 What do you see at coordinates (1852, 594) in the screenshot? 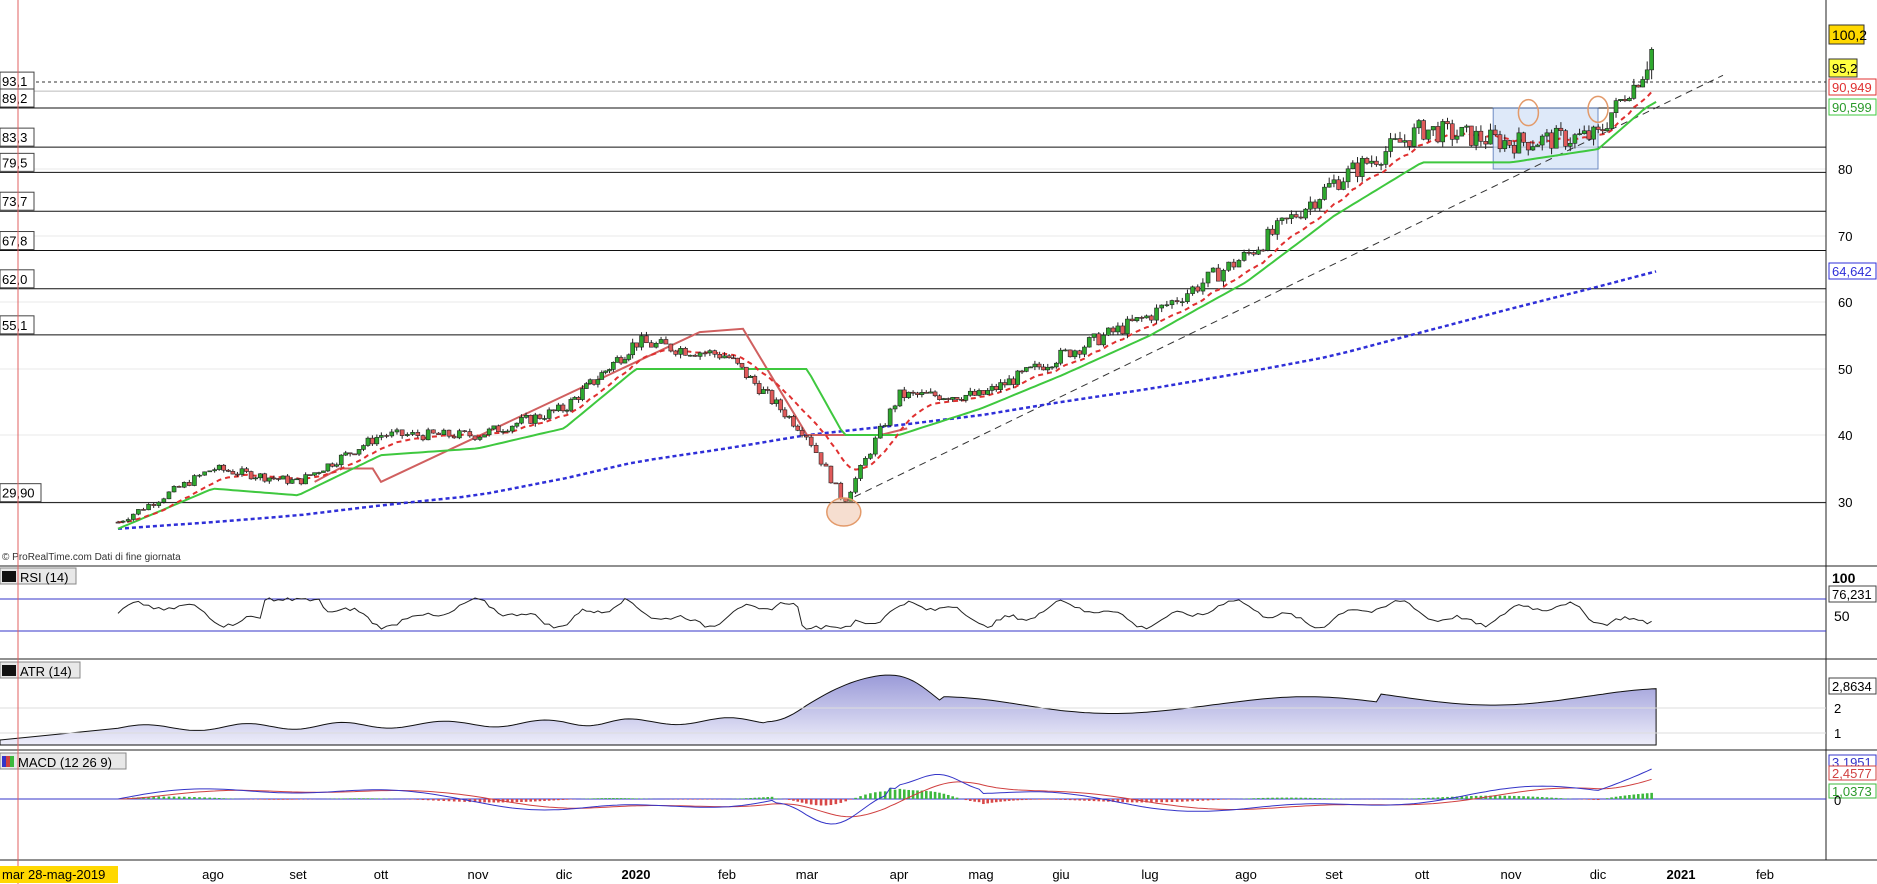
I see `rsi-value: 76,231` at bounding box center [1852, 594].